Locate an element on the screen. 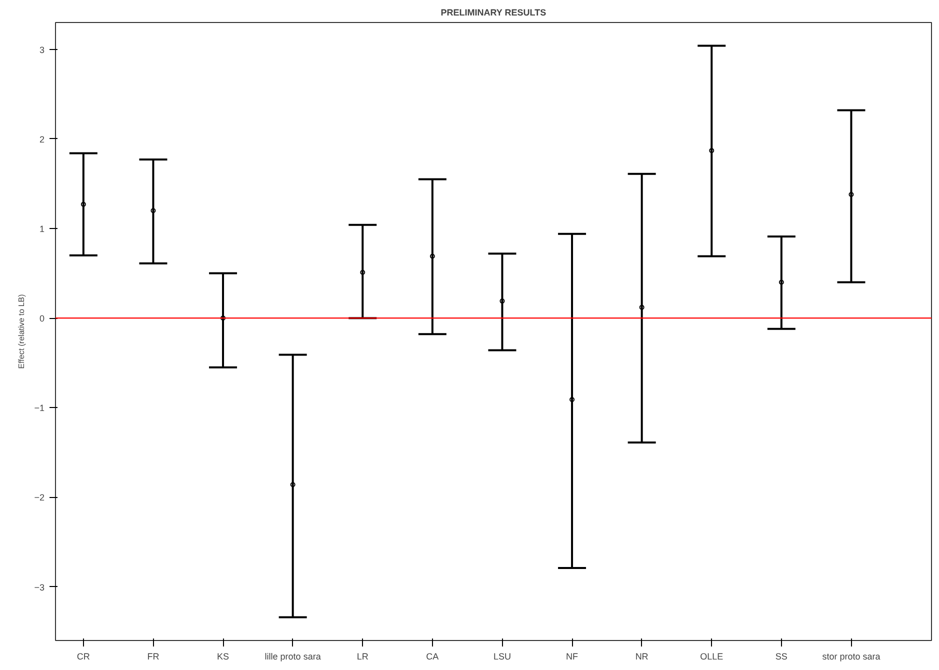  x-tick-label: stor proto sara is located at coordinates (851, 657).